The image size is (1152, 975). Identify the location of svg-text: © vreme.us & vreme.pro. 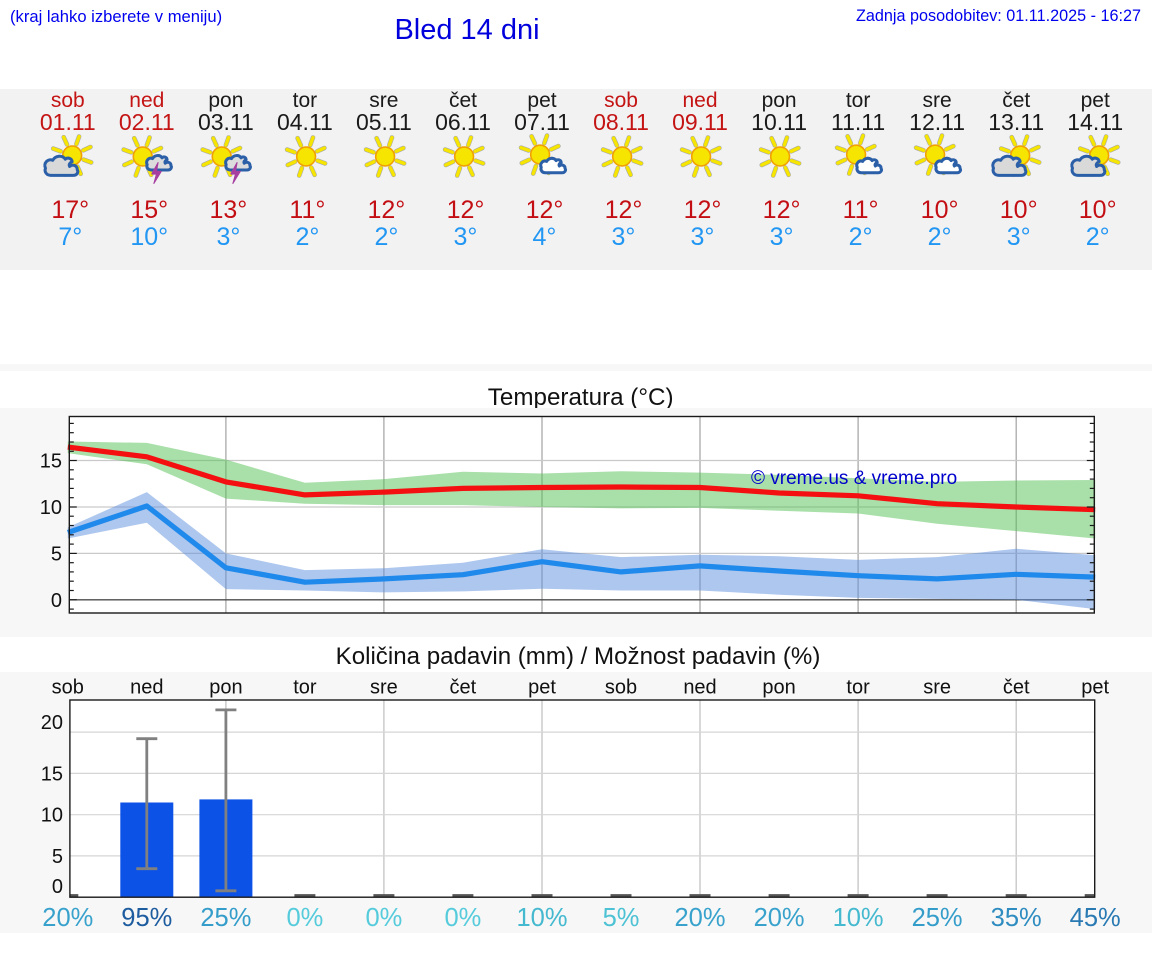
(854, 478).